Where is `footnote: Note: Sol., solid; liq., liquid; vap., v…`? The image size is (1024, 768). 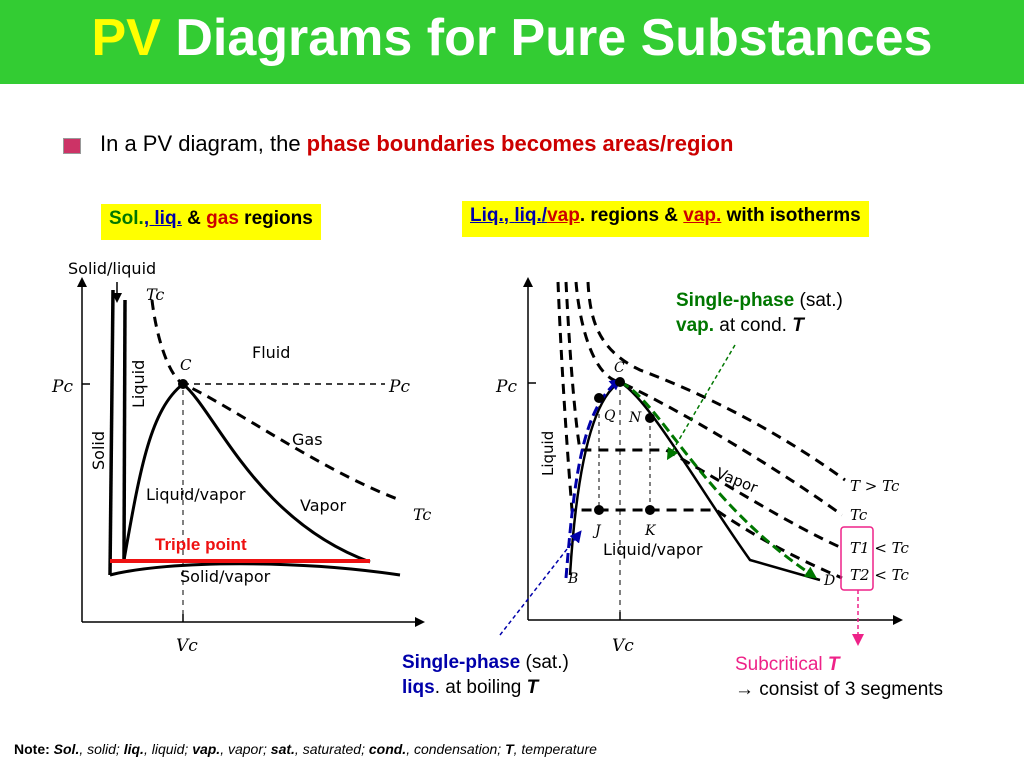 footnote: Note: Sol., solid; liq., liquid; vap., v… is located at coordinates (305, 749).